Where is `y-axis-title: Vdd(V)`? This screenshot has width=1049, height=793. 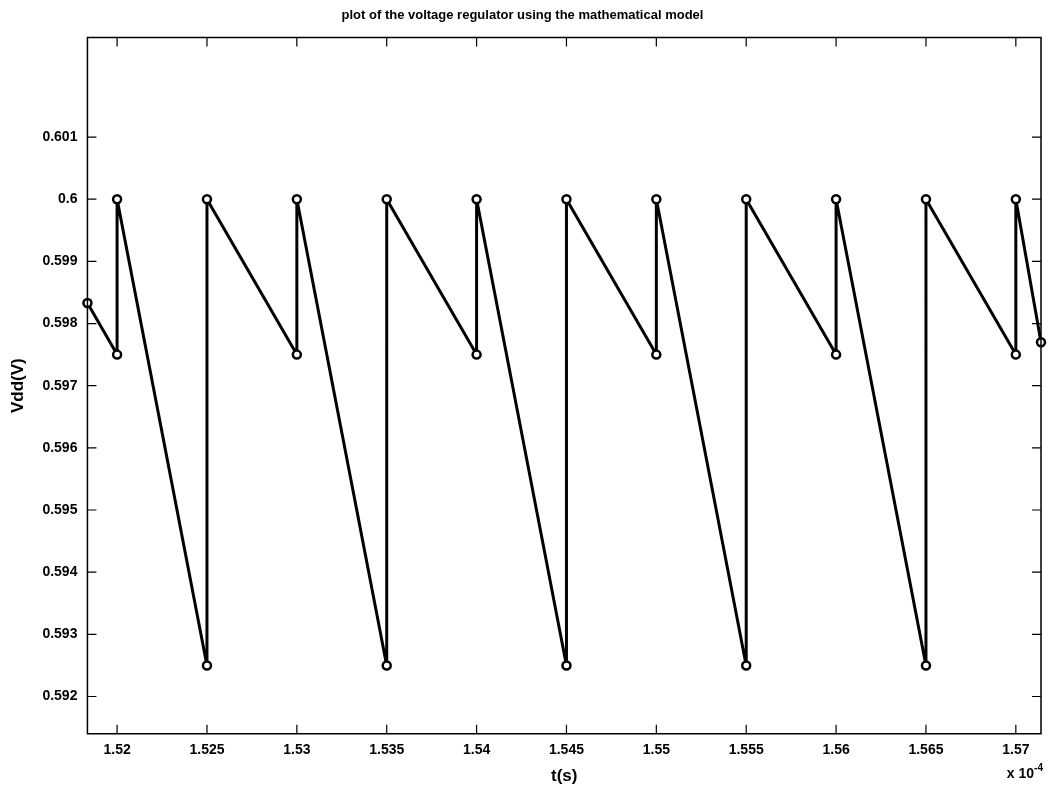 y-axis-title: Vdd(V) is located at coordinates (17, 386).